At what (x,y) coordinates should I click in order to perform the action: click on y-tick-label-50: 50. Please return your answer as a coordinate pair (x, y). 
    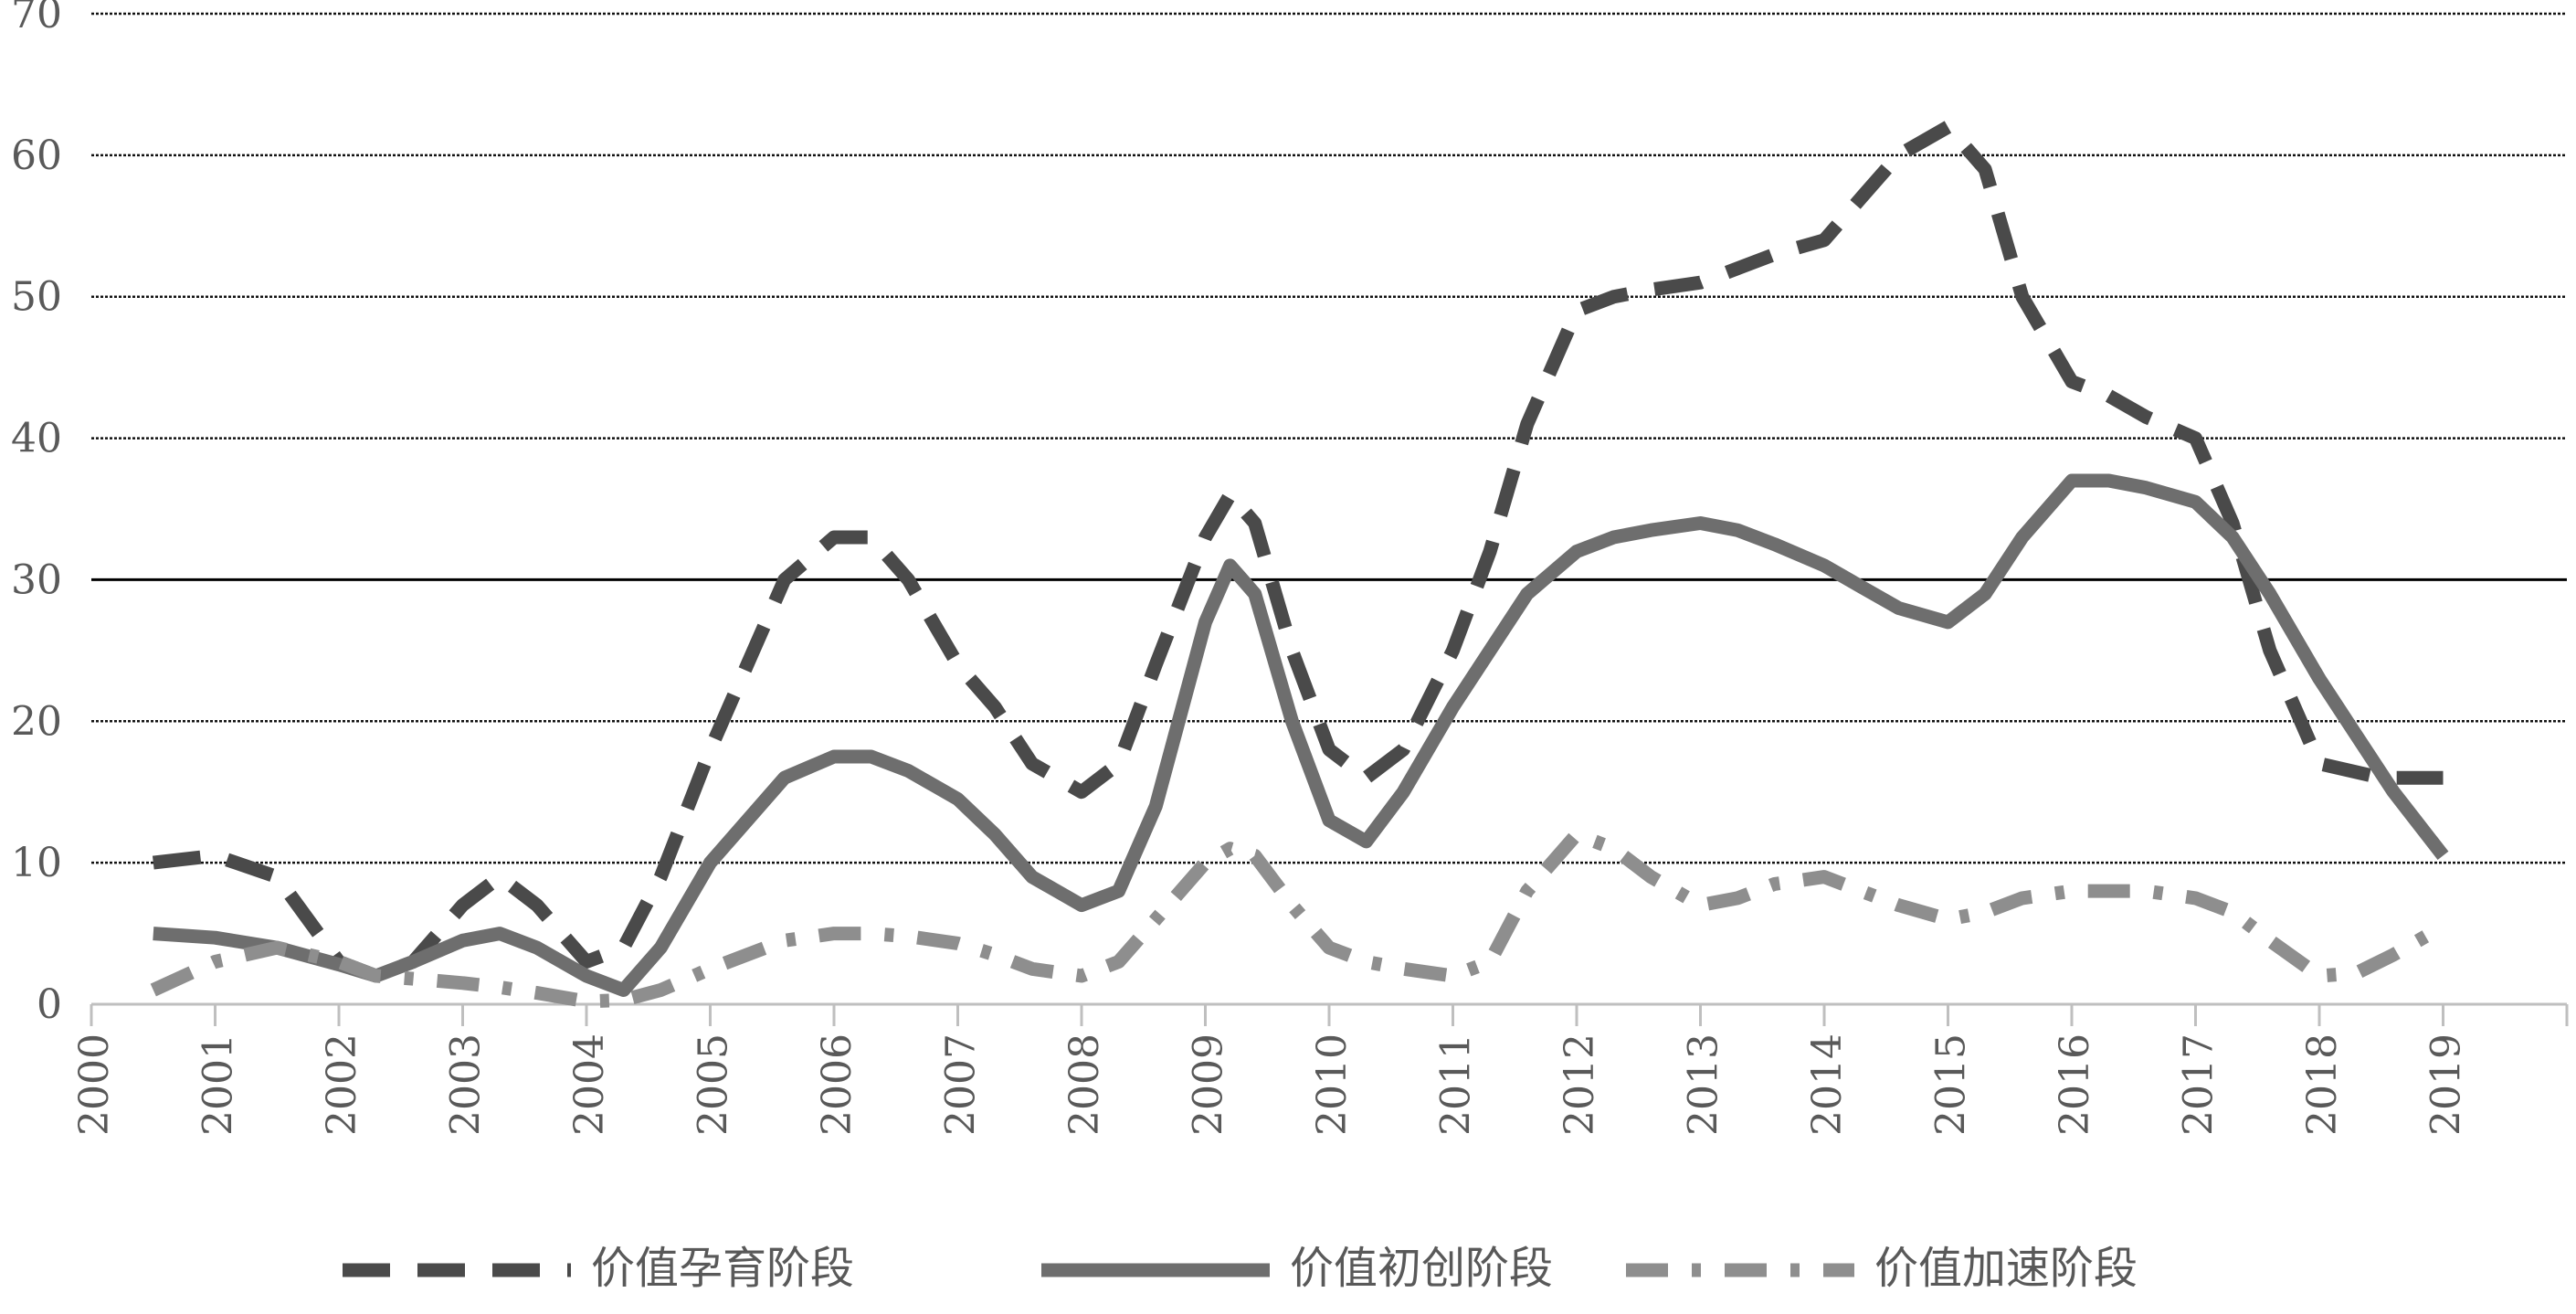
    Looking at the image, I should click on (36, 298).